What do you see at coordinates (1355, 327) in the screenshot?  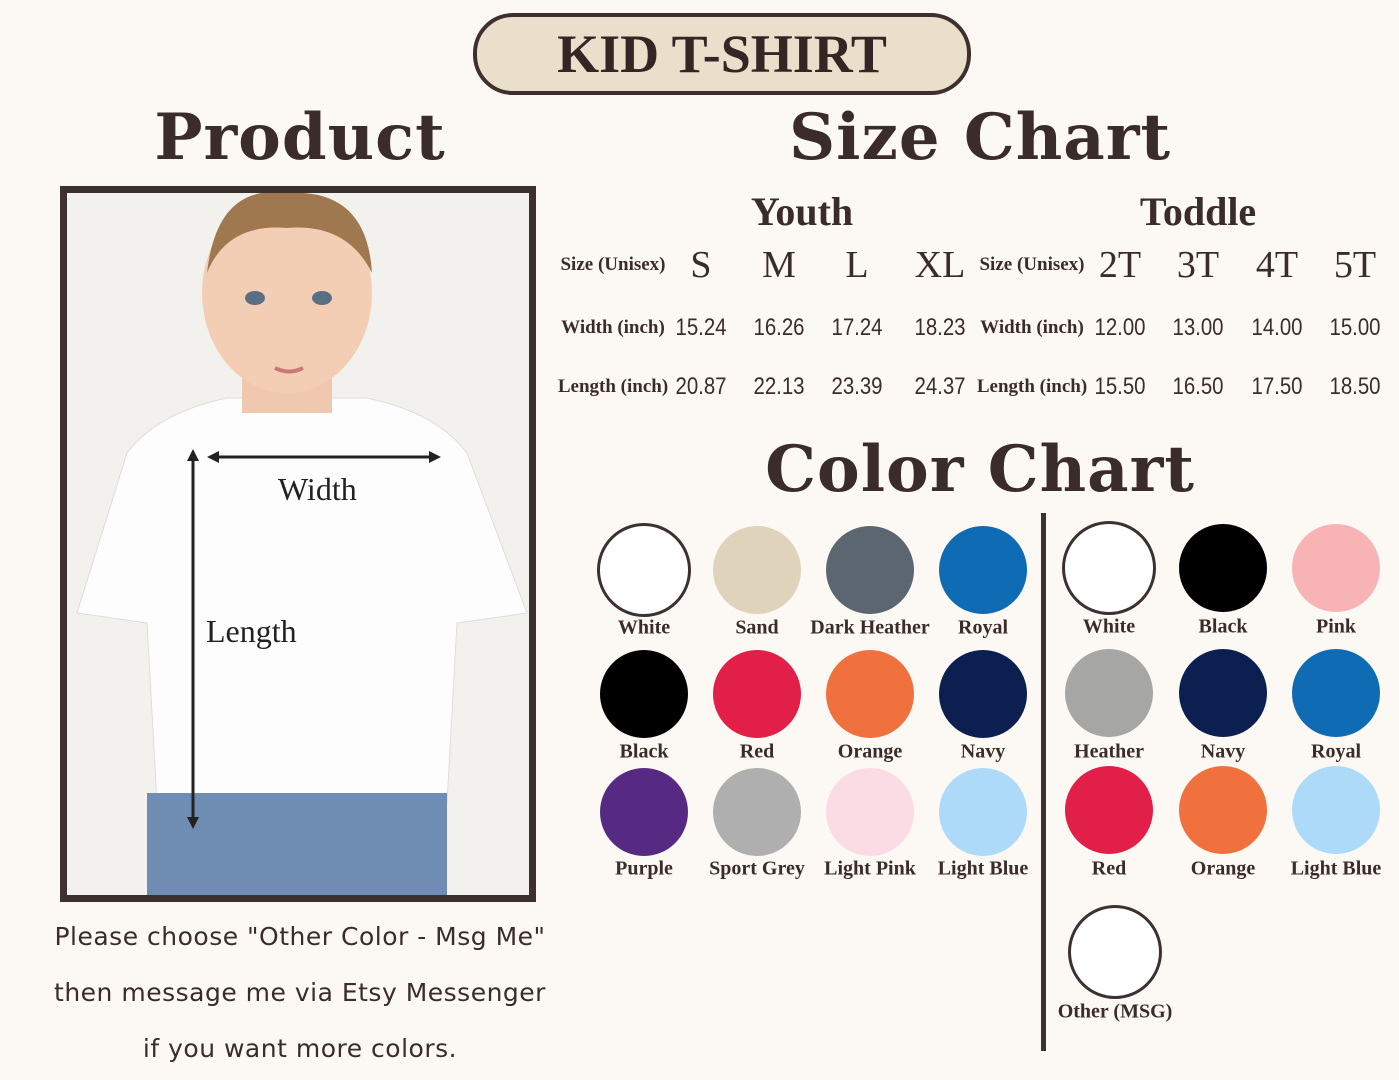 I see `width-value: 15.00` at bounding box center [1355, 327].